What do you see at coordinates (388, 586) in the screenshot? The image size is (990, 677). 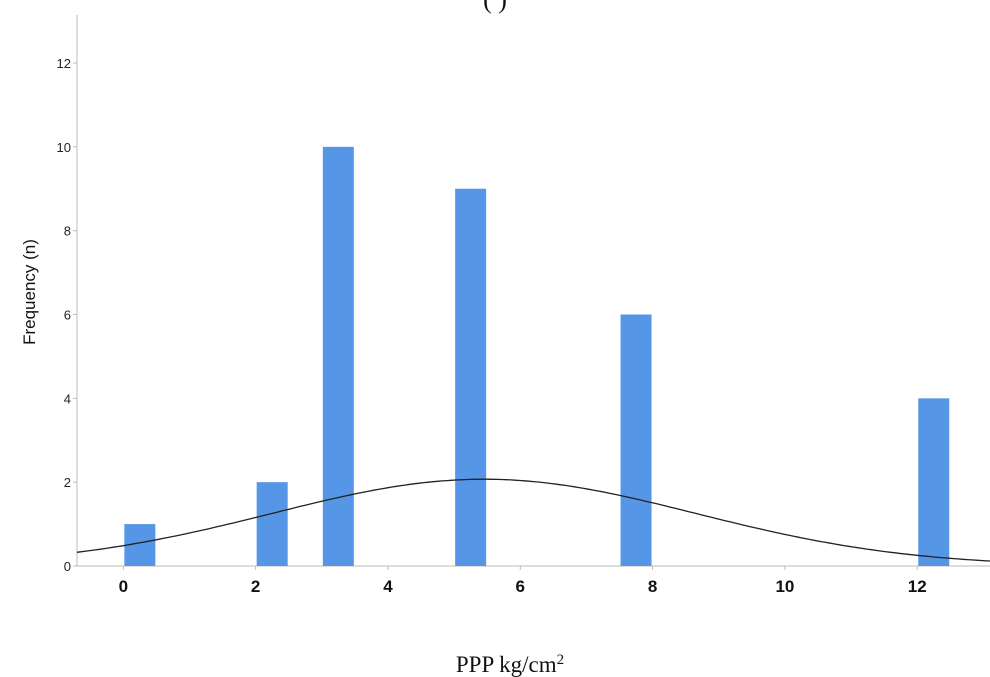 I see `x-tick-label: 4` at bounding box center [388, 586].